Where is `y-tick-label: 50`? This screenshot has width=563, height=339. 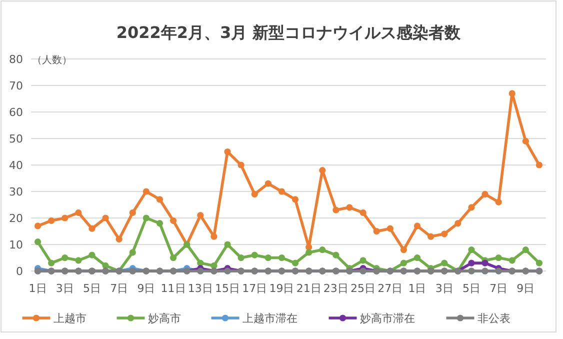
y-tick-label: 50 is located at coordinates (16, 139).